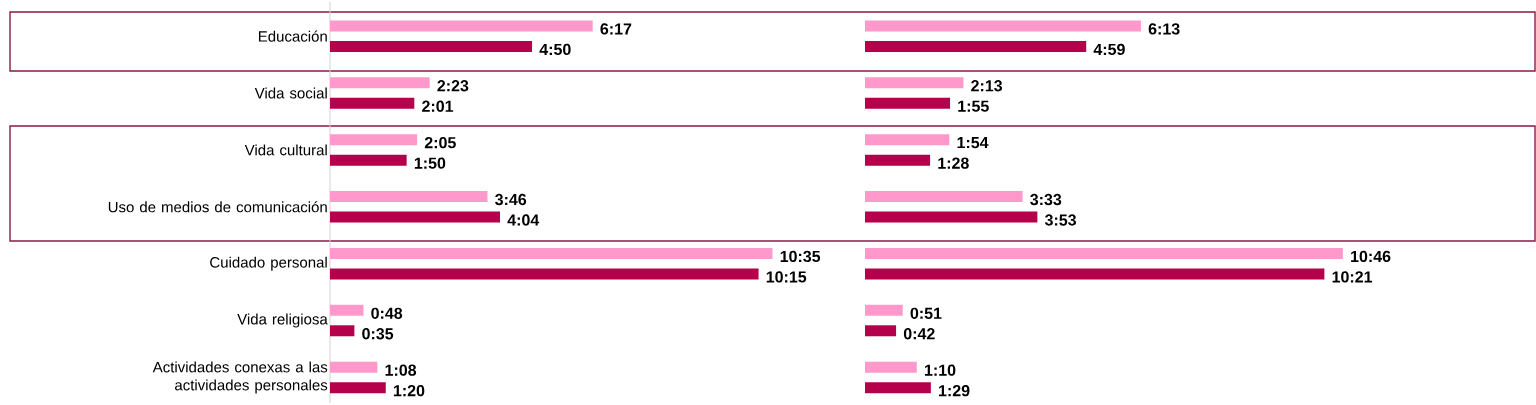 Image resolution: width=1536 pixels, height=405 pixels. I want to click on y-tick-label: Vida religiosa, so click(282, 320).